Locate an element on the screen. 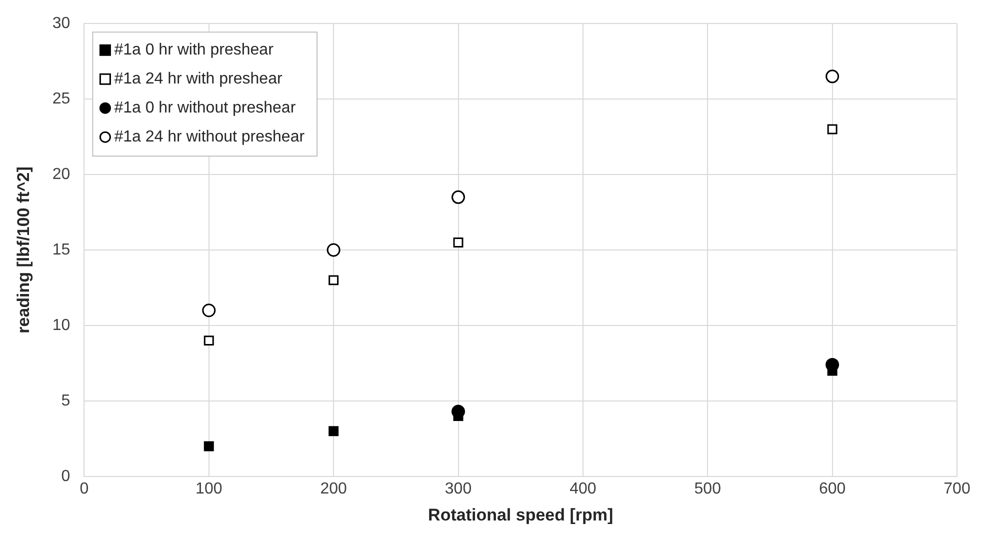  legend-label: #1a 0 hr with preshear is located at coordinates (194, 50).